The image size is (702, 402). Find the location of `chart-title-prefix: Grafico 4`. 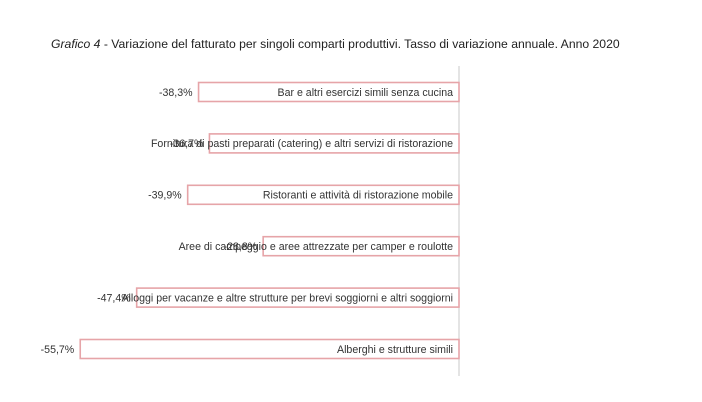

chart-title-prefix: Grafico 4 is located at coordinates (76, 44).